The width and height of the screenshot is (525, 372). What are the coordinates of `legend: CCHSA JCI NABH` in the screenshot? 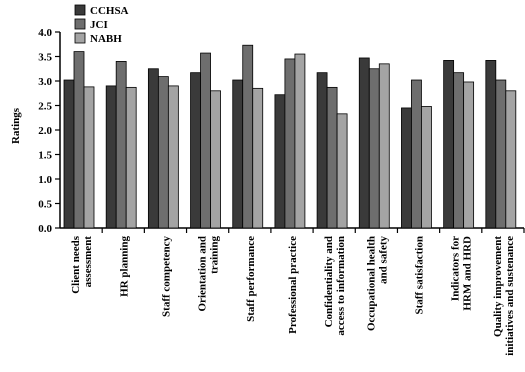 It's located at (101, 24).